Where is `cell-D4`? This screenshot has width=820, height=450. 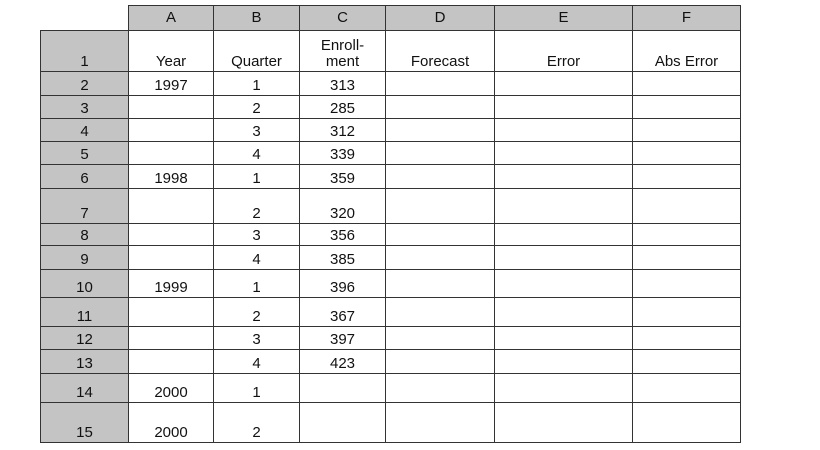 cell-D4 is located at coordinates (440, 130).